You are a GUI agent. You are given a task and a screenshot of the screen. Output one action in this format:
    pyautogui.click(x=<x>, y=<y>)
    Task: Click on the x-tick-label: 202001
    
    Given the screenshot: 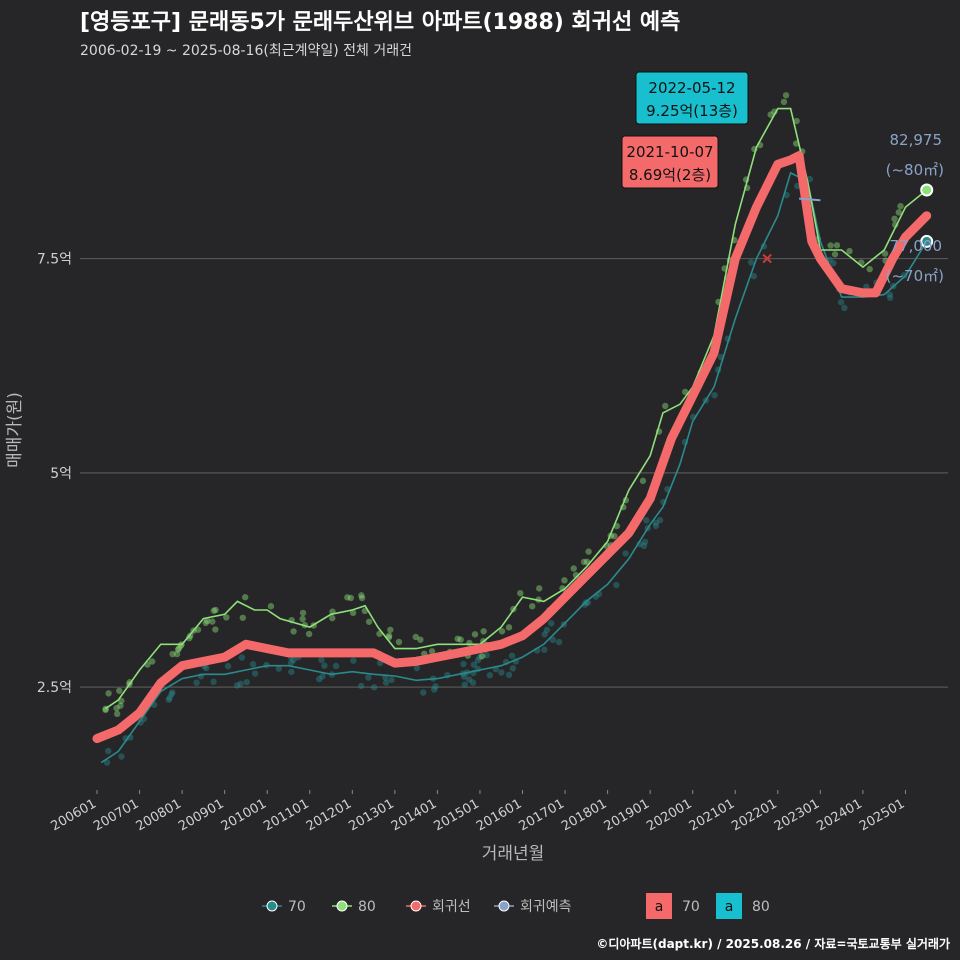 What is the action you would take?
    pyautogui.click(x=669, y=815)
    